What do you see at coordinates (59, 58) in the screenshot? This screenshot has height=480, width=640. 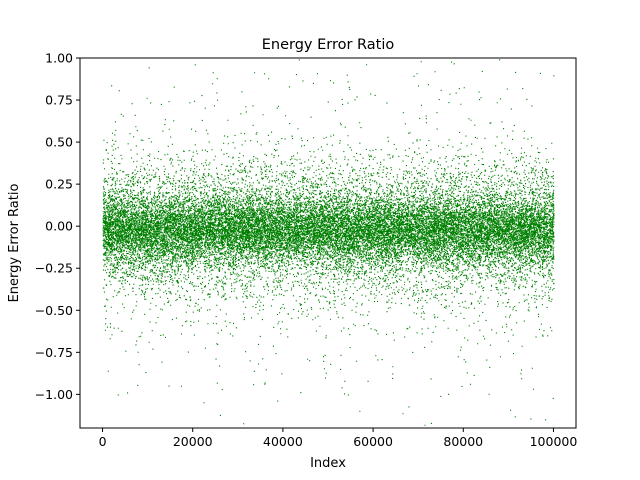 I see `y-tick-label: 1.00` at bounding box center [59, 58].